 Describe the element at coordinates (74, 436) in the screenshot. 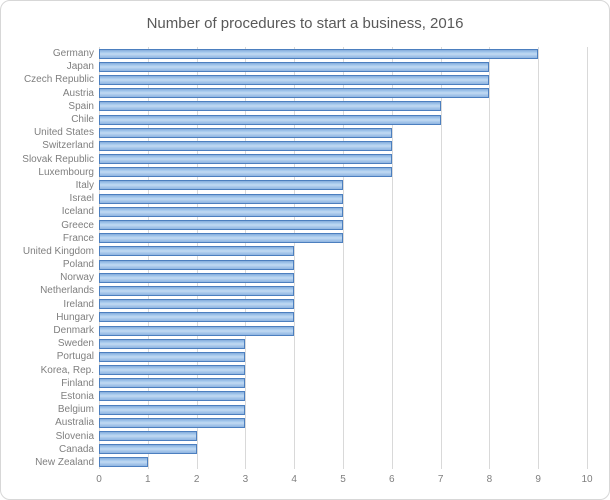

I see `category-label: Slovenia` at that location.